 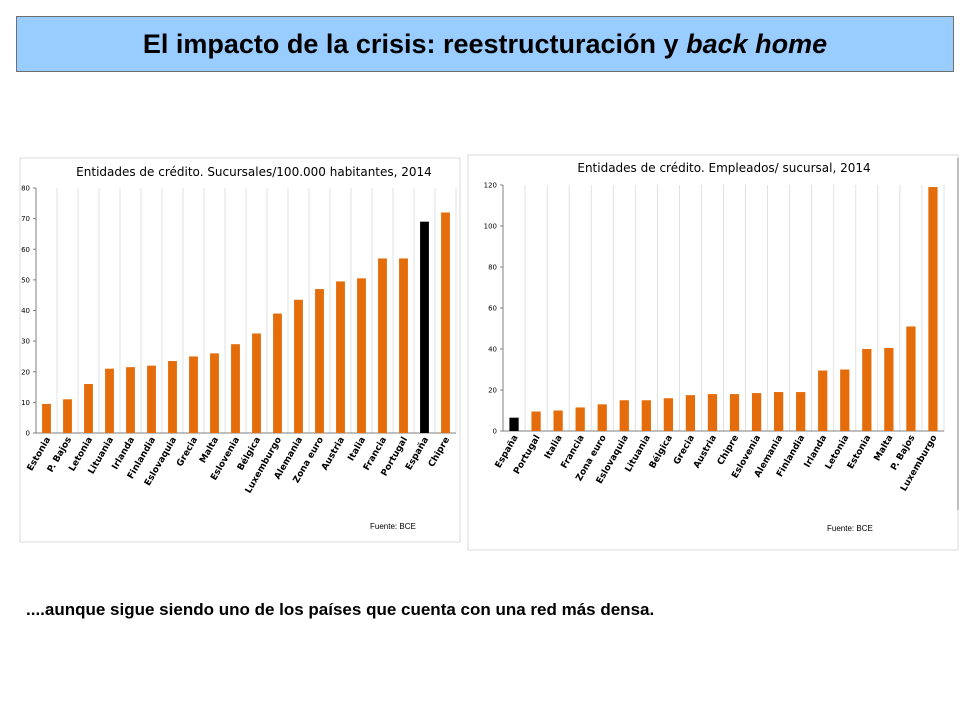 I want to click on sucursales-y-tick-label: 0, so click(x=28, y=434).